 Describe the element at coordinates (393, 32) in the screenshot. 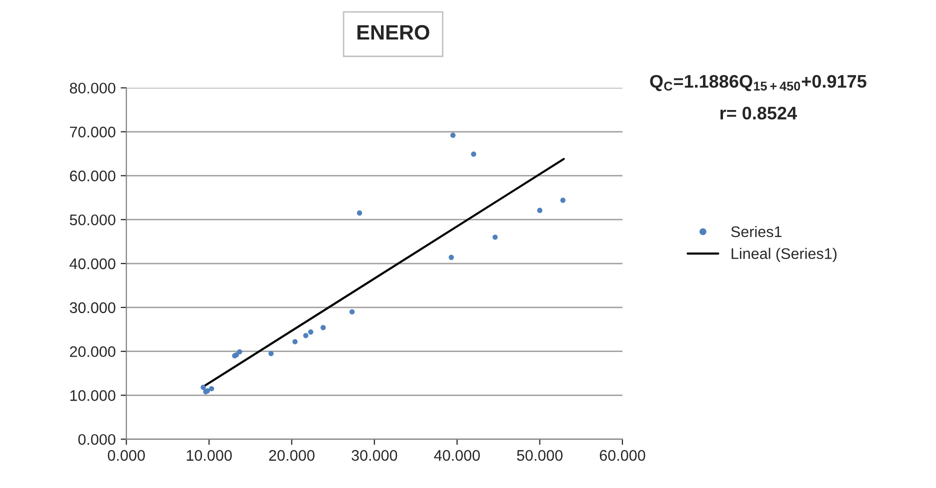

I see `chart-title: ENERO` at that location.